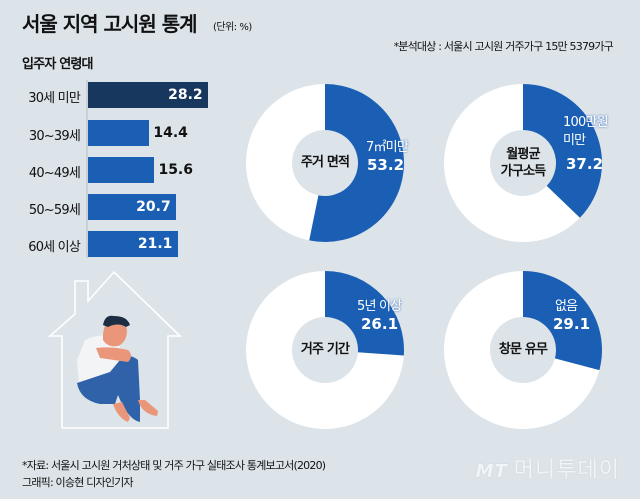 This screenshot has width=640, height=499. I want to click on analysis-note: *분석대상 : 서울시 고시원 거주가구 15만 5379가구, so click(503, 46).